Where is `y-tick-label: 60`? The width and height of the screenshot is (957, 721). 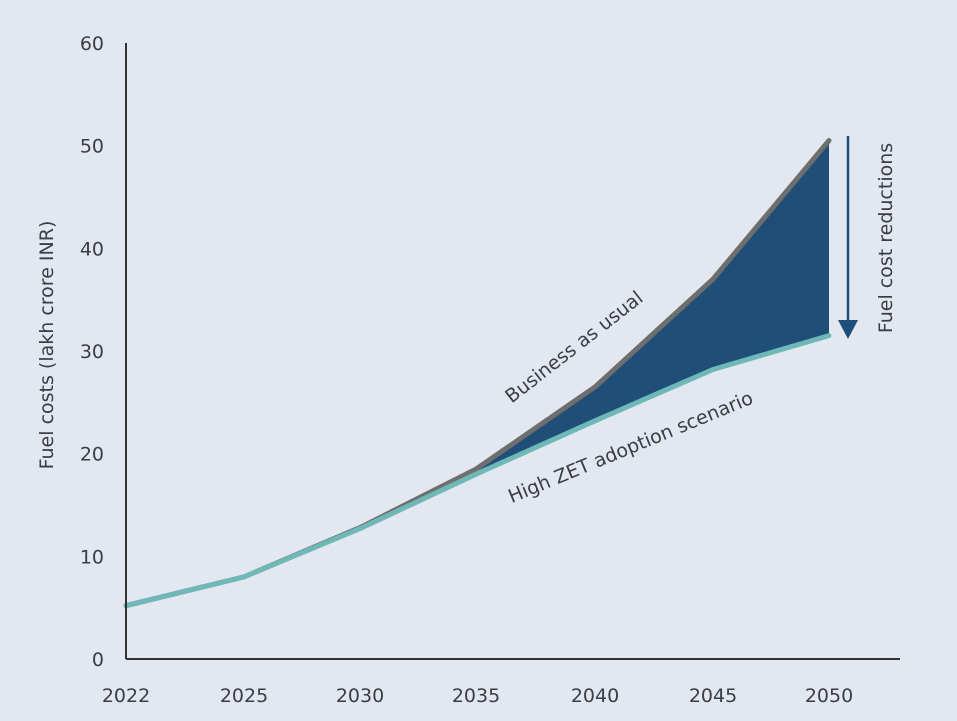
y-tick-label: 60 is located at coordinates (92, 44).